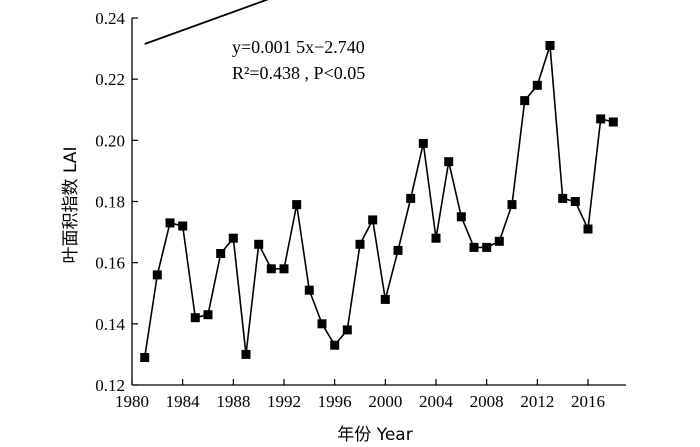 The width and height of the screenshot is (700, 447). What do you see at coordinates (298, 47) in the screenshot?
I see `regression-equation: y=0.001 5x−2.740` at bounding box center [298, 47].